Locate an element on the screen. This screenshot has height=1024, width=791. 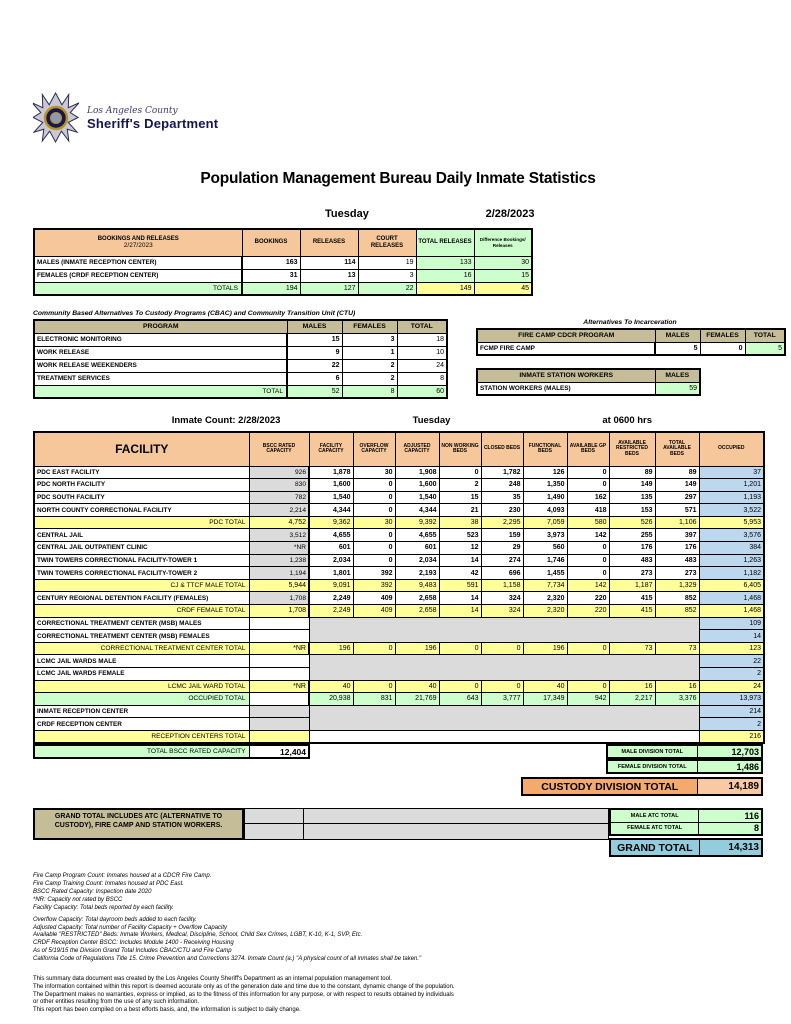
row-label: FEMALES (CRDF RECEPTION CENTER) is located at coordinates (138, 275).